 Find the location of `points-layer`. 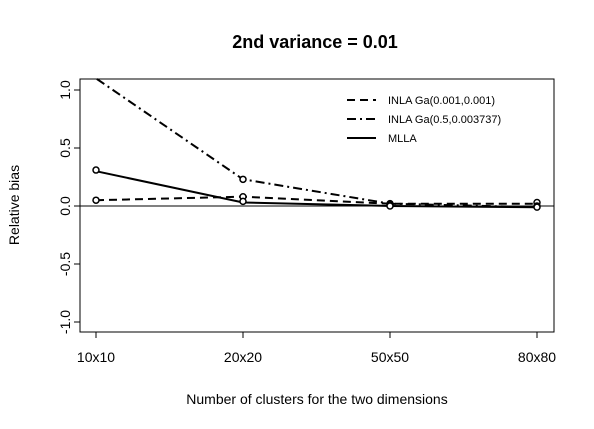

points-layer is located at coordinates (316, 188).